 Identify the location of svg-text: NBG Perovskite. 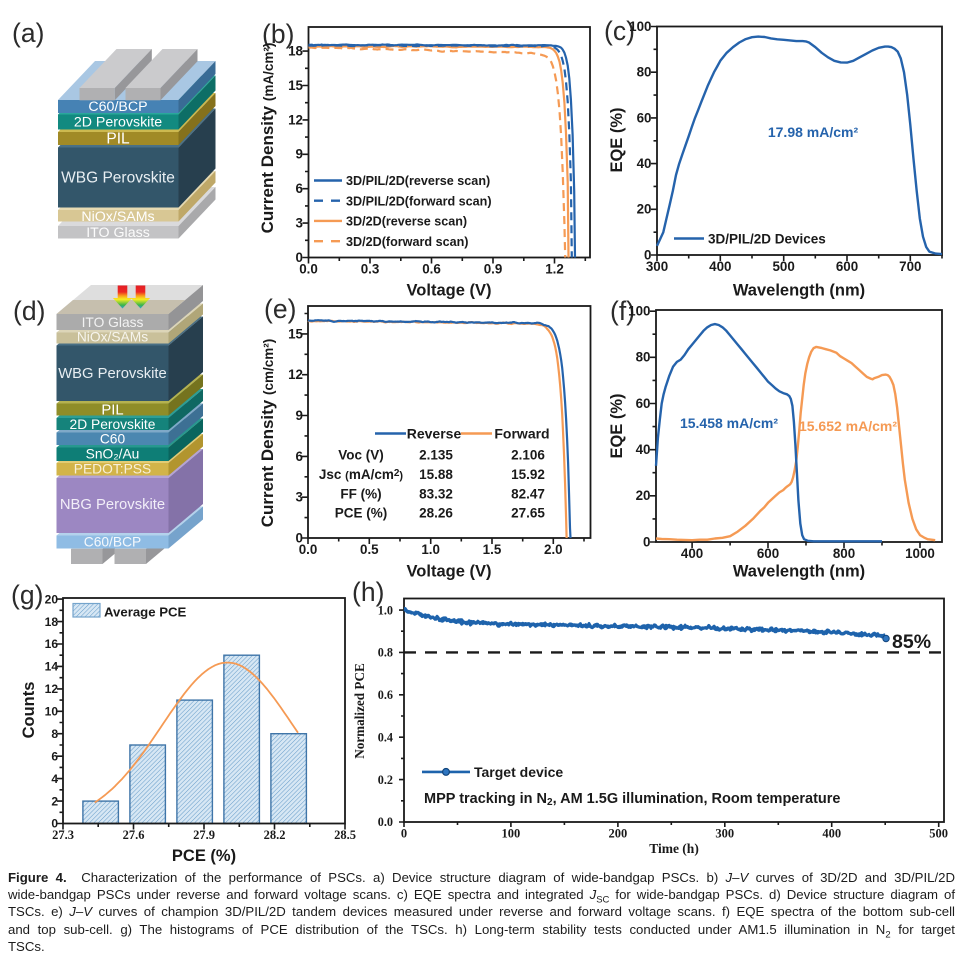
(112, 505).